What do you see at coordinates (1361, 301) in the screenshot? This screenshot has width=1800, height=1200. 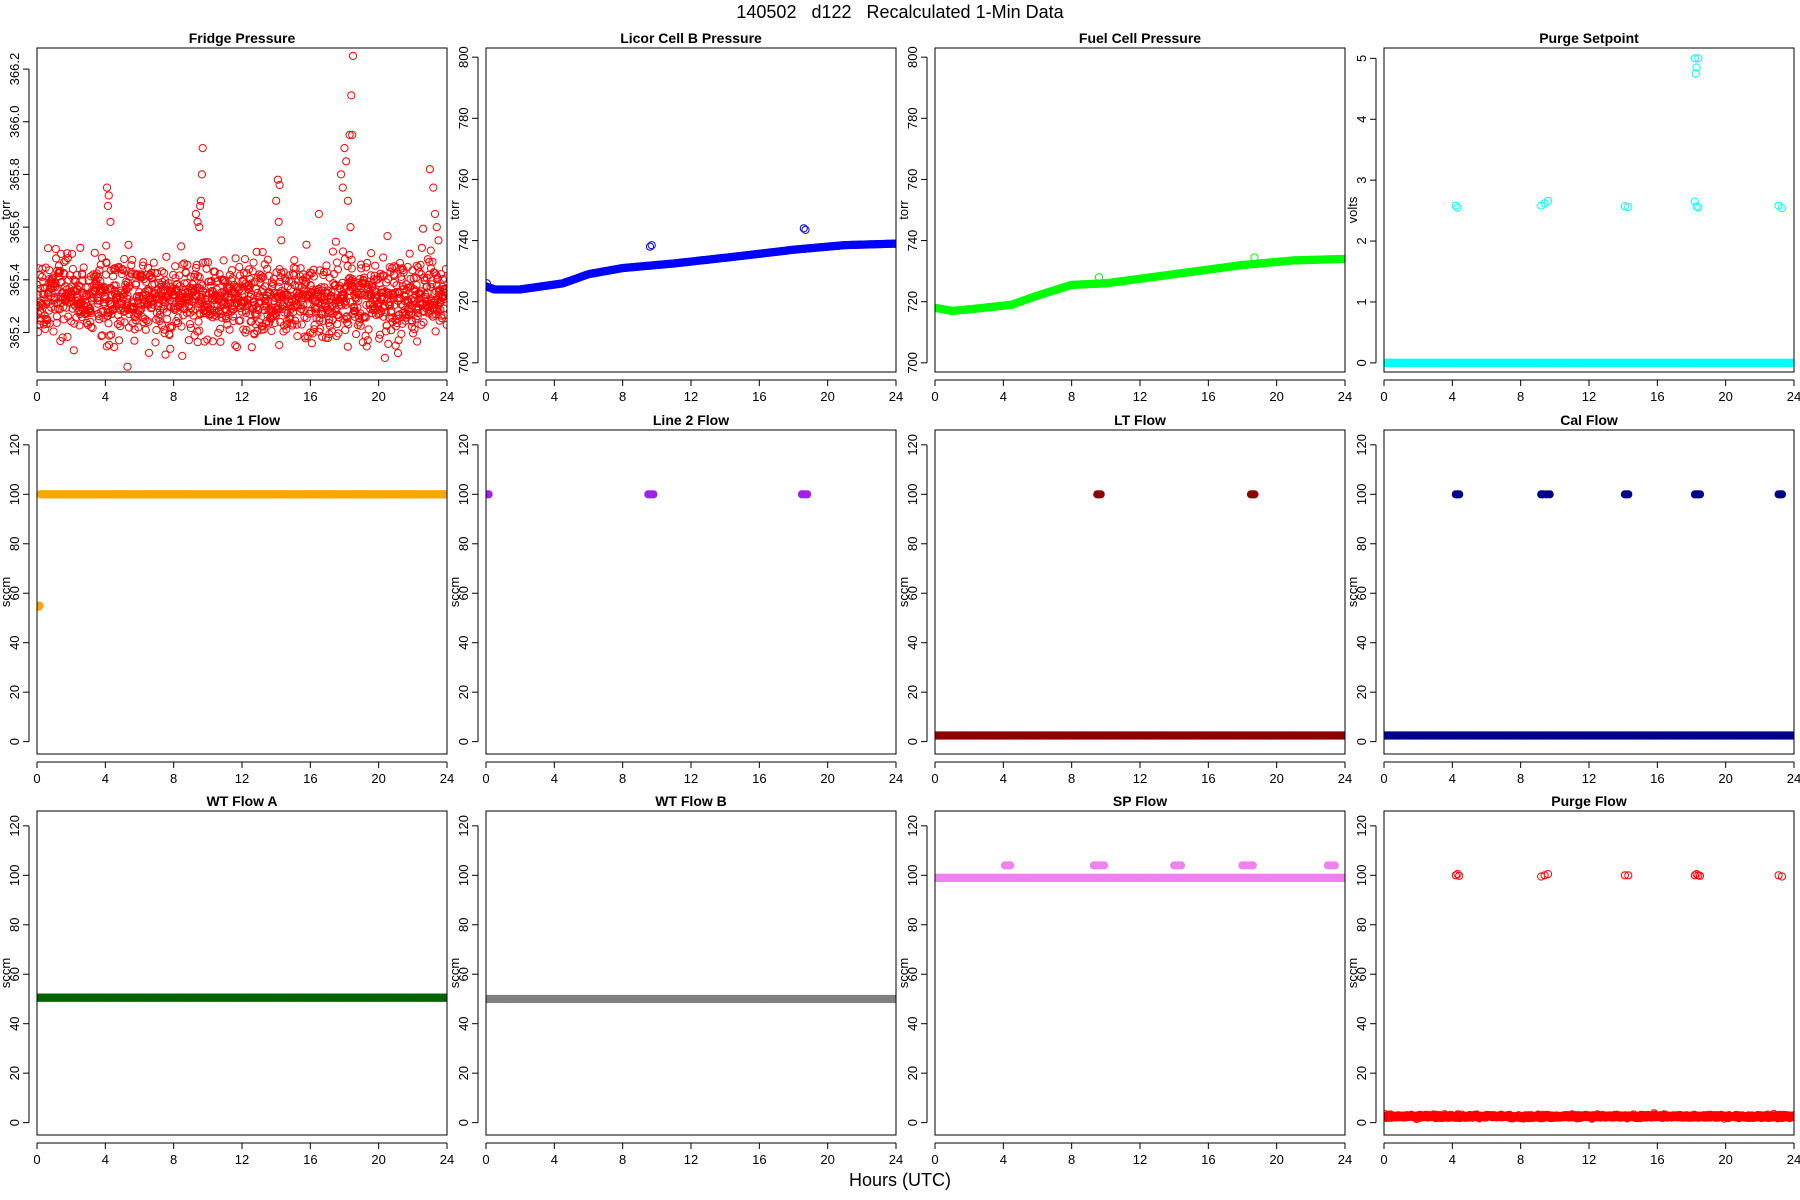 I see `y-tick-label: 1` at bounding box center [1361, 301].